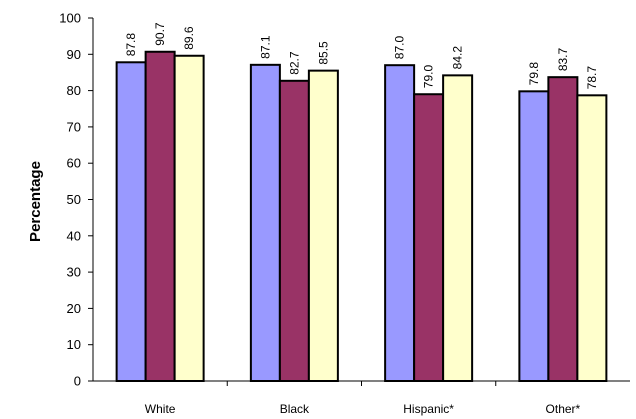  Describe the element at coordinates (74, 126) in the screenshot. I see `y-tick-label: 70` at that location.